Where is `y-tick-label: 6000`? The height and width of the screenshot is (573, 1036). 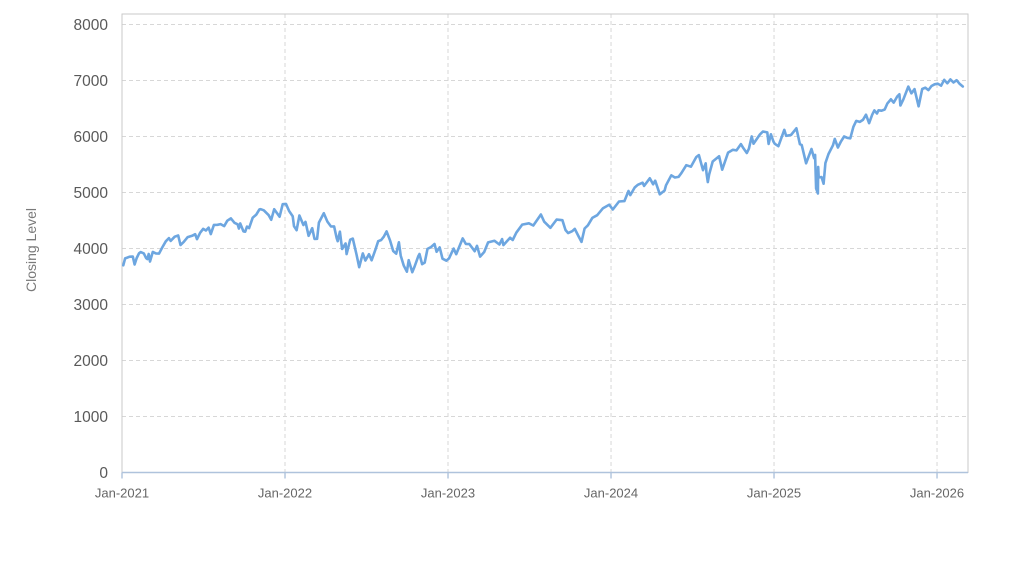
y-tick-label: 6000 is located at coordinates (91, 137).